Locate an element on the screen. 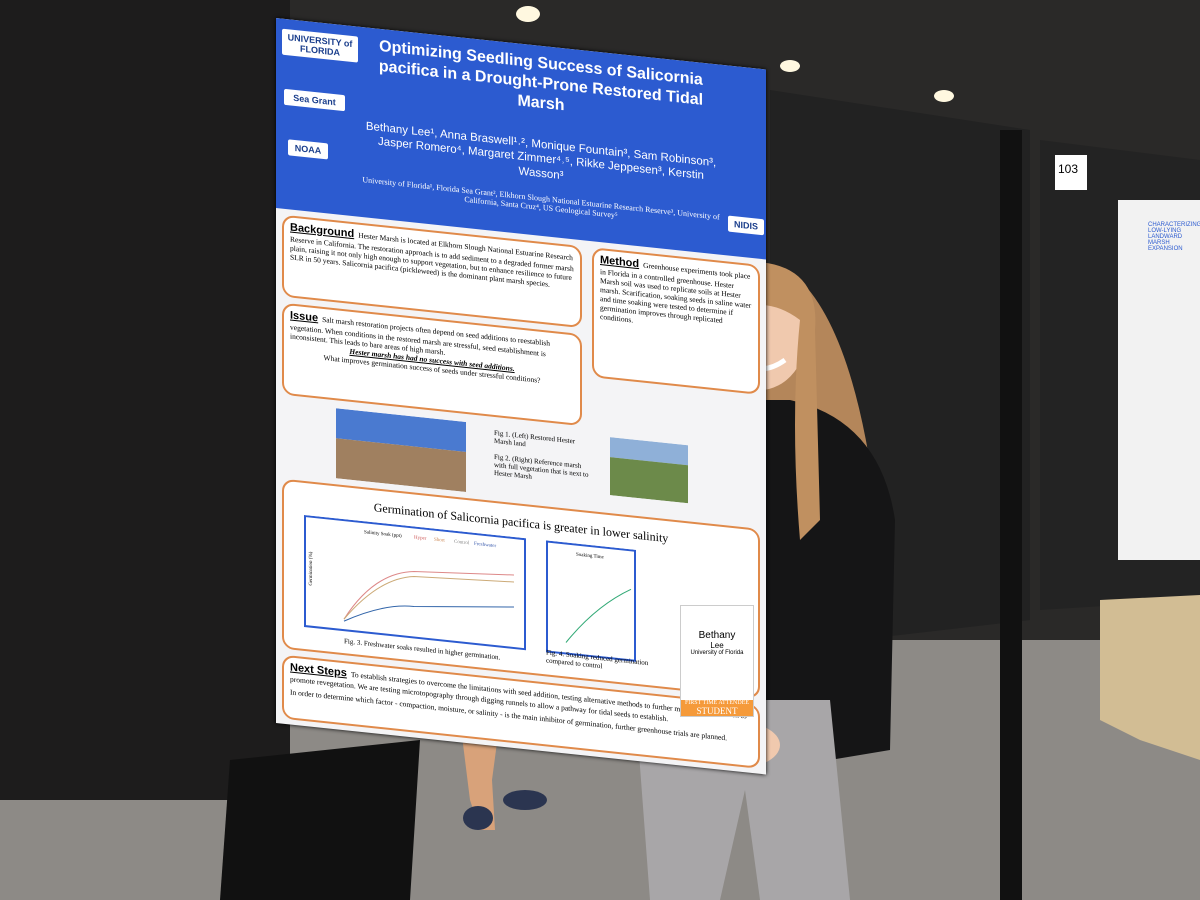 This screenshot has width=1200, height=900. legend: Hyper is located at coordinates (420, 539).